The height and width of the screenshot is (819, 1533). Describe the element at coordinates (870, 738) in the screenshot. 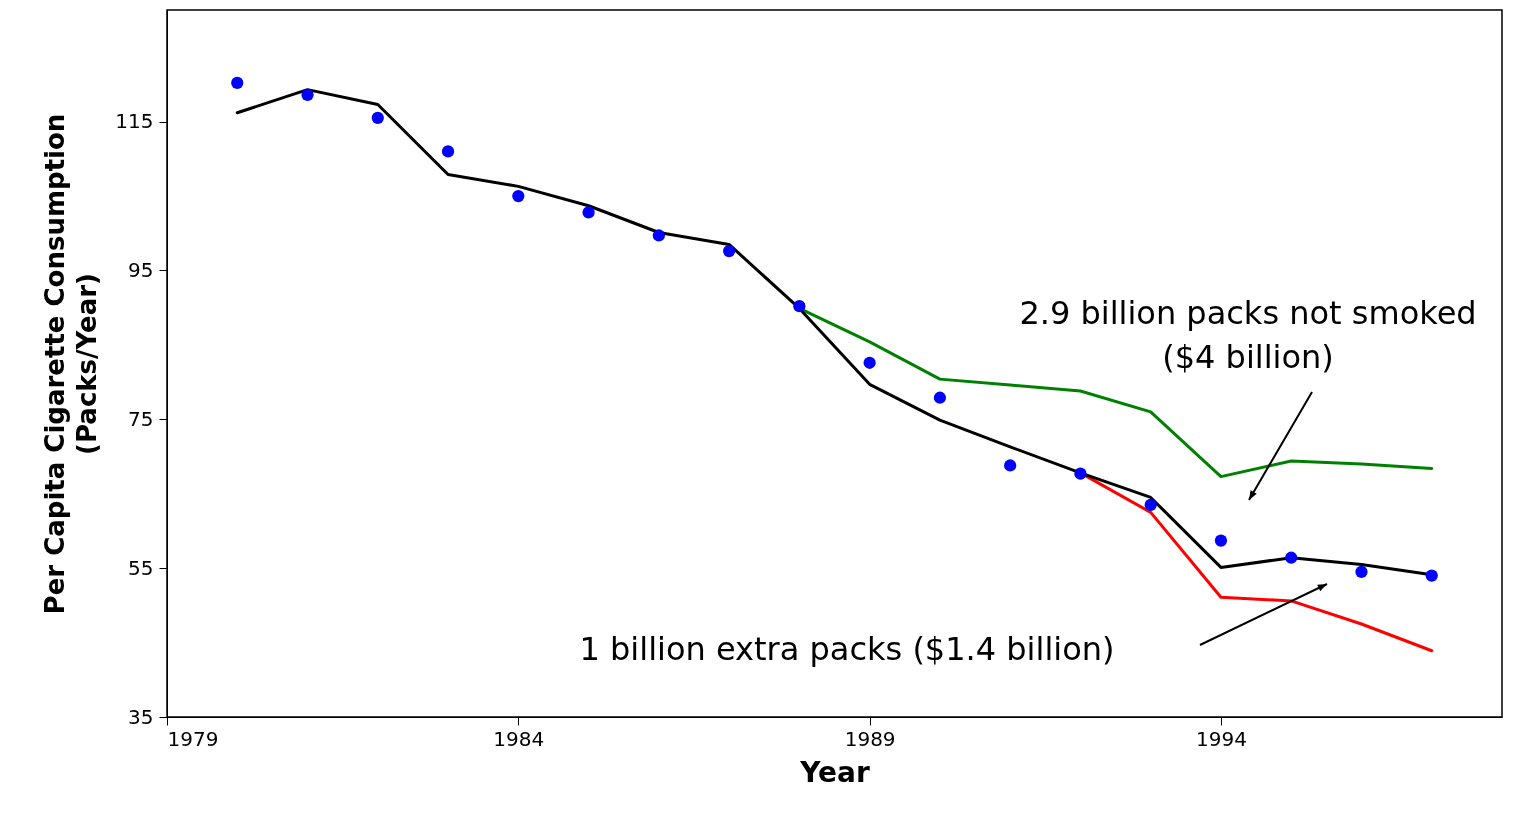

I see `x-tick-label: 1989` at that location.